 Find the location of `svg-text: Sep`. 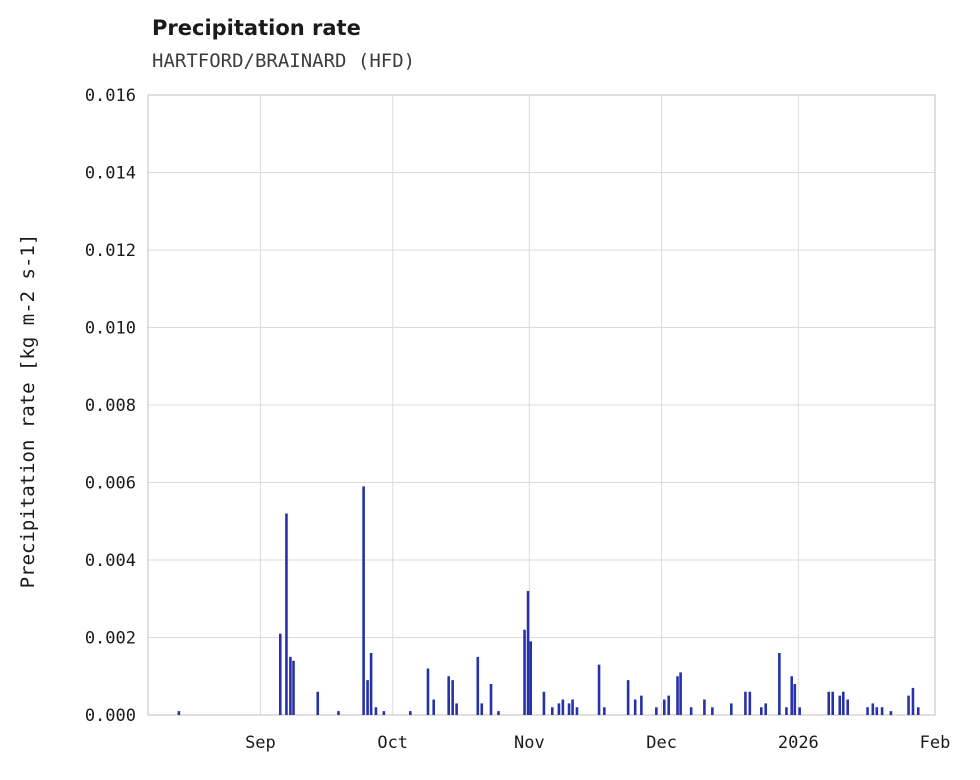

svg-text: Sep is located at coordinates (260, 743).